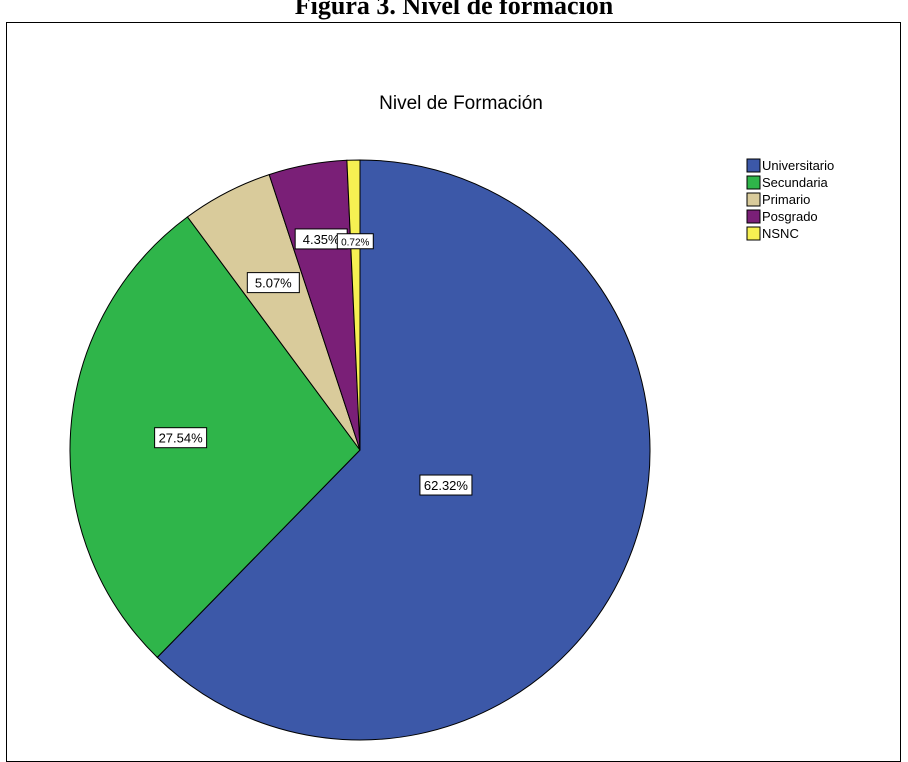 The image size is (908, 762). Describe the element at coordinates (454, 10) in the screenshot. I see `figure-caption: Figura 3. Nivel de formación` at that location.